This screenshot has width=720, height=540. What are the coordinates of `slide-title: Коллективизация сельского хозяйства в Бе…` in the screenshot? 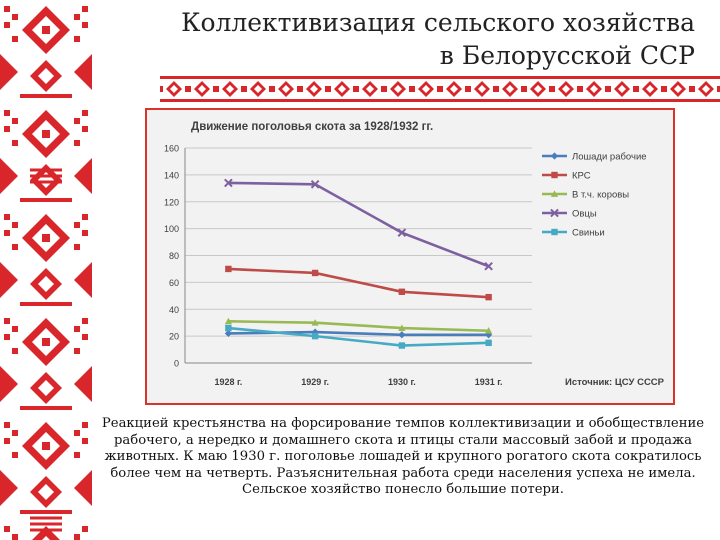 It's located at (397, 39).